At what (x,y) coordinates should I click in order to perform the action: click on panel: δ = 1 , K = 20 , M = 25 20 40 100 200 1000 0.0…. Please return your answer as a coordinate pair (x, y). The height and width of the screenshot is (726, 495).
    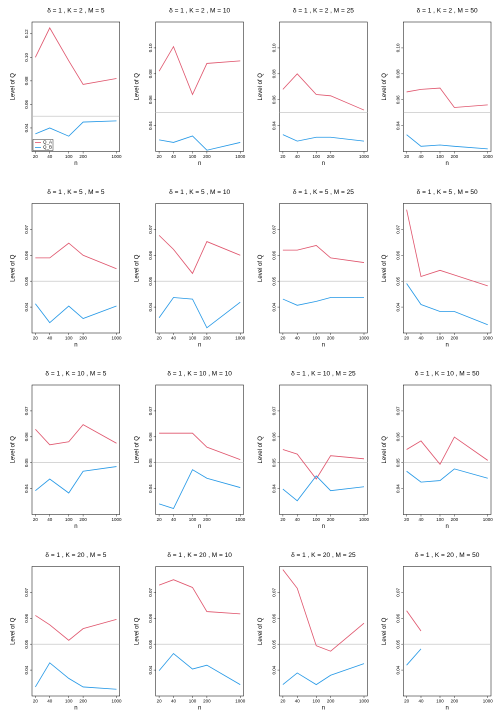
    Looking at the image, I should click on (313, 631).